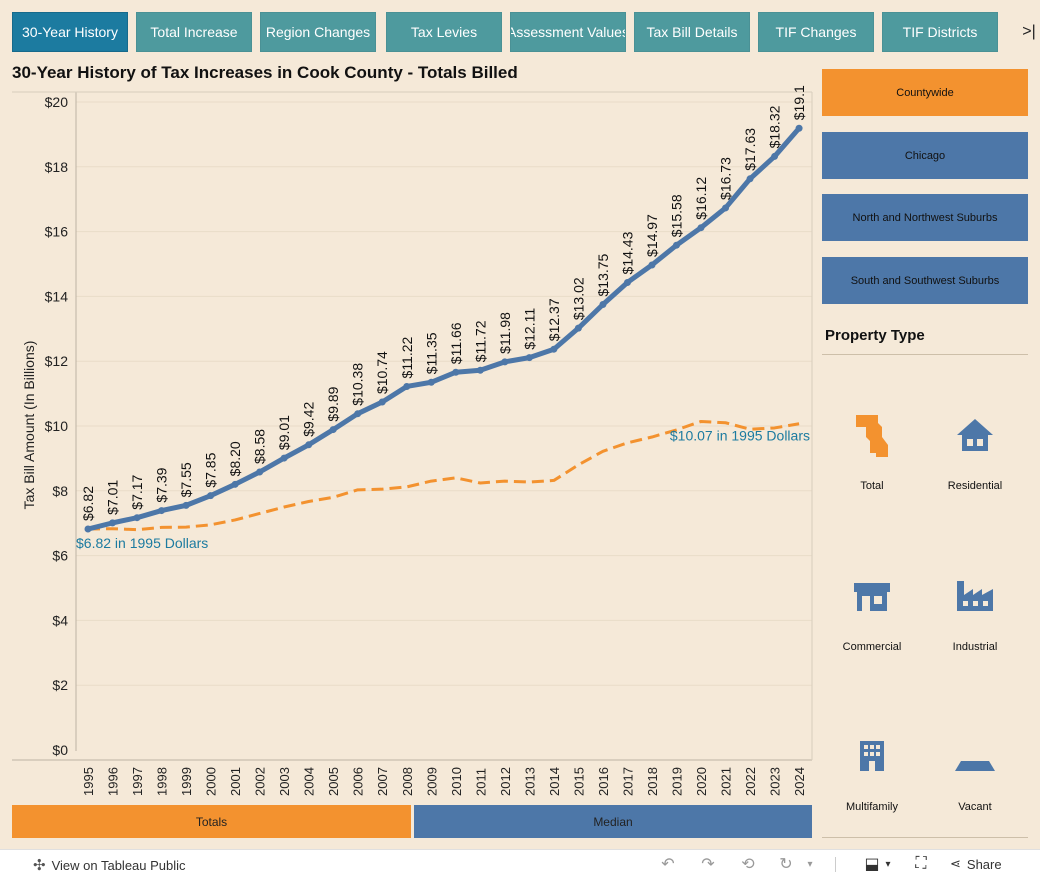 The image size is (1040, 877). What do you see at coordinates (70, 32) in the screenshot?
I see `tab-30-year-history: 30-Year History` at bounding box center [70, 32].